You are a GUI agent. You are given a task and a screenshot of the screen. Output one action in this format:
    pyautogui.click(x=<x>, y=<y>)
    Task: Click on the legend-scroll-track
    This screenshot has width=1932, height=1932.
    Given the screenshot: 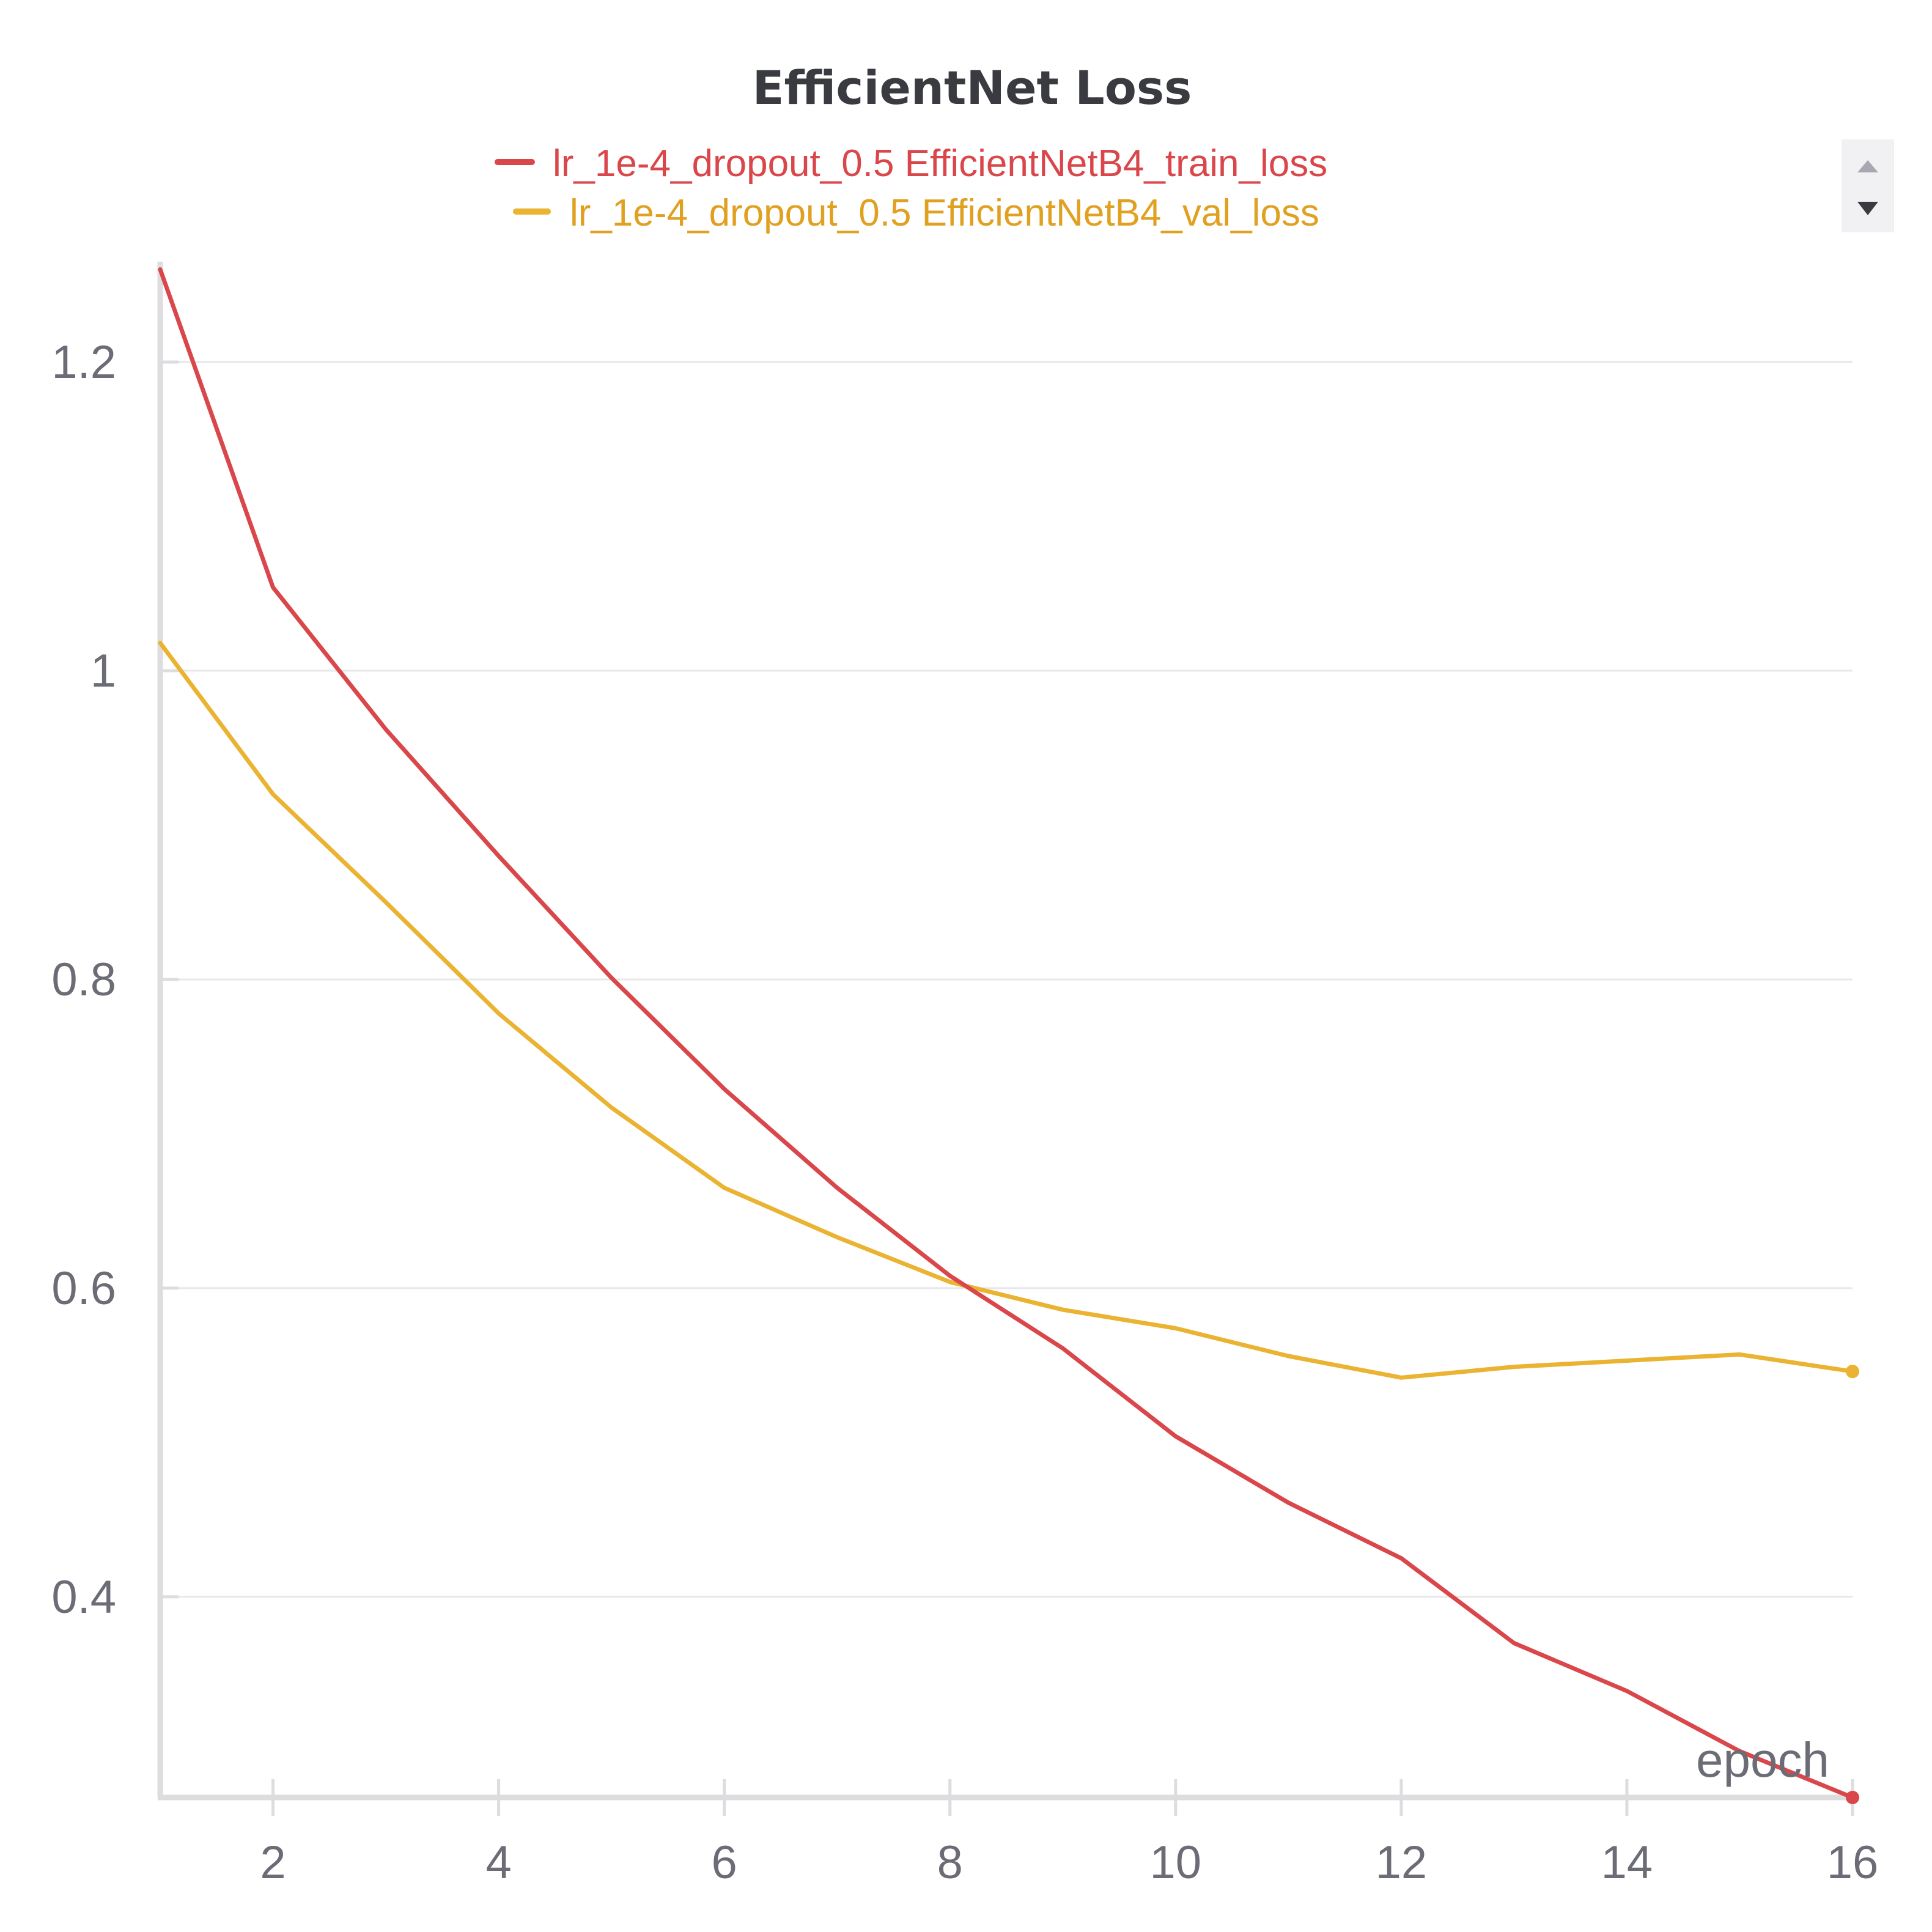 What is the action you would take?
    pyautogui.click(x=1868, y=185)
    